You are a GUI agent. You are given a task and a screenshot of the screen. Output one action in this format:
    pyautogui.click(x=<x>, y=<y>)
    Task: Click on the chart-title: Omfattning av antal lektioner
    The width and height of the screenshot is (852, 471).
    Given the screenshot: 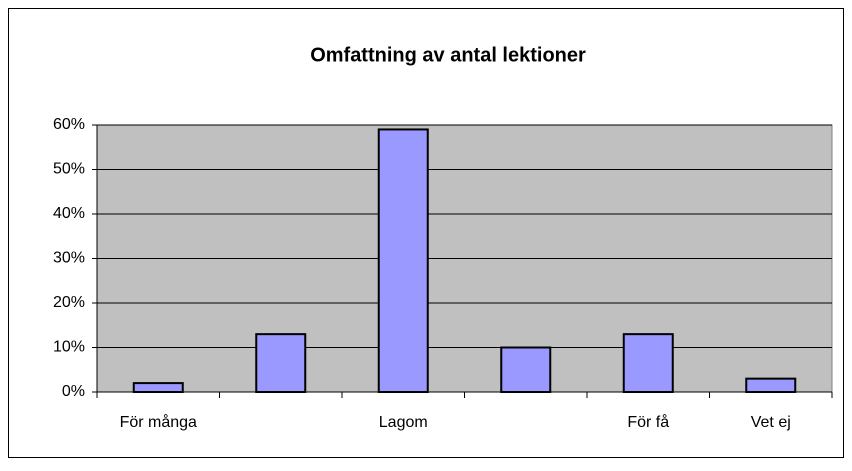 What is the action you would take?
    pyautogui.click(x=448, y=55)
    